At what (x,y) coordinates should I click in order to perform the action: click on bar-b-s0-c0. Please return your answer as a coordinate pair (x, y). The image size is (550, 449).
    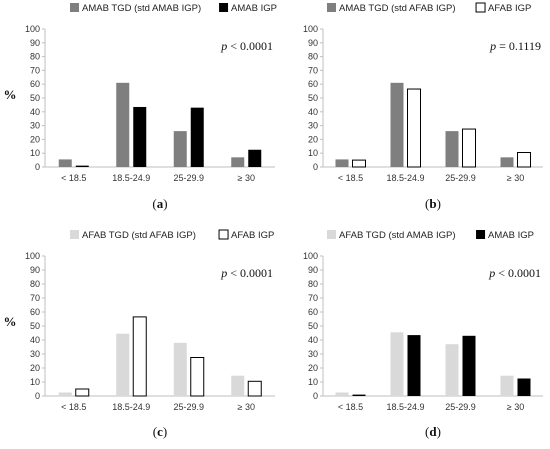
    Looking at the image, I should click on (342, 163).